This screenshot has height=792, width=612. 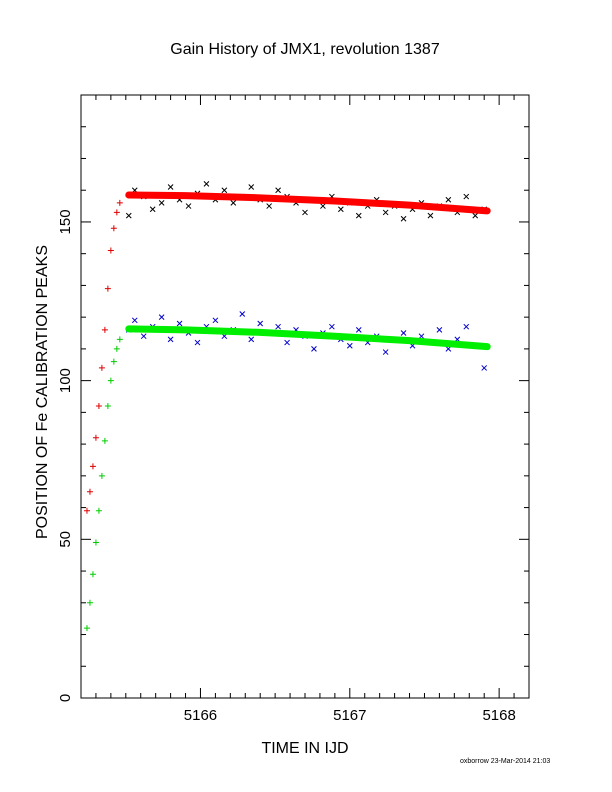 What do you see at coordinates (65, 221) in the screenshot?
I see `y-tick-label: 150` at bounding box center [65, 221].